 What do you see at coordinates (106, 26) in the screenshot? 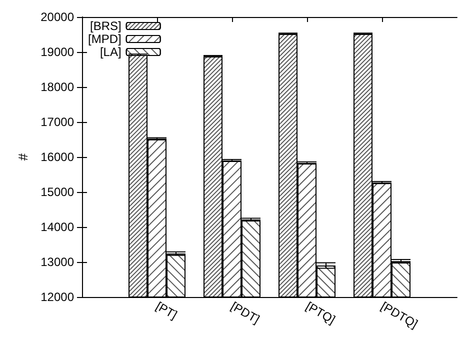
I see `legend-label: [BRS]` at bounding box center [106, 26].